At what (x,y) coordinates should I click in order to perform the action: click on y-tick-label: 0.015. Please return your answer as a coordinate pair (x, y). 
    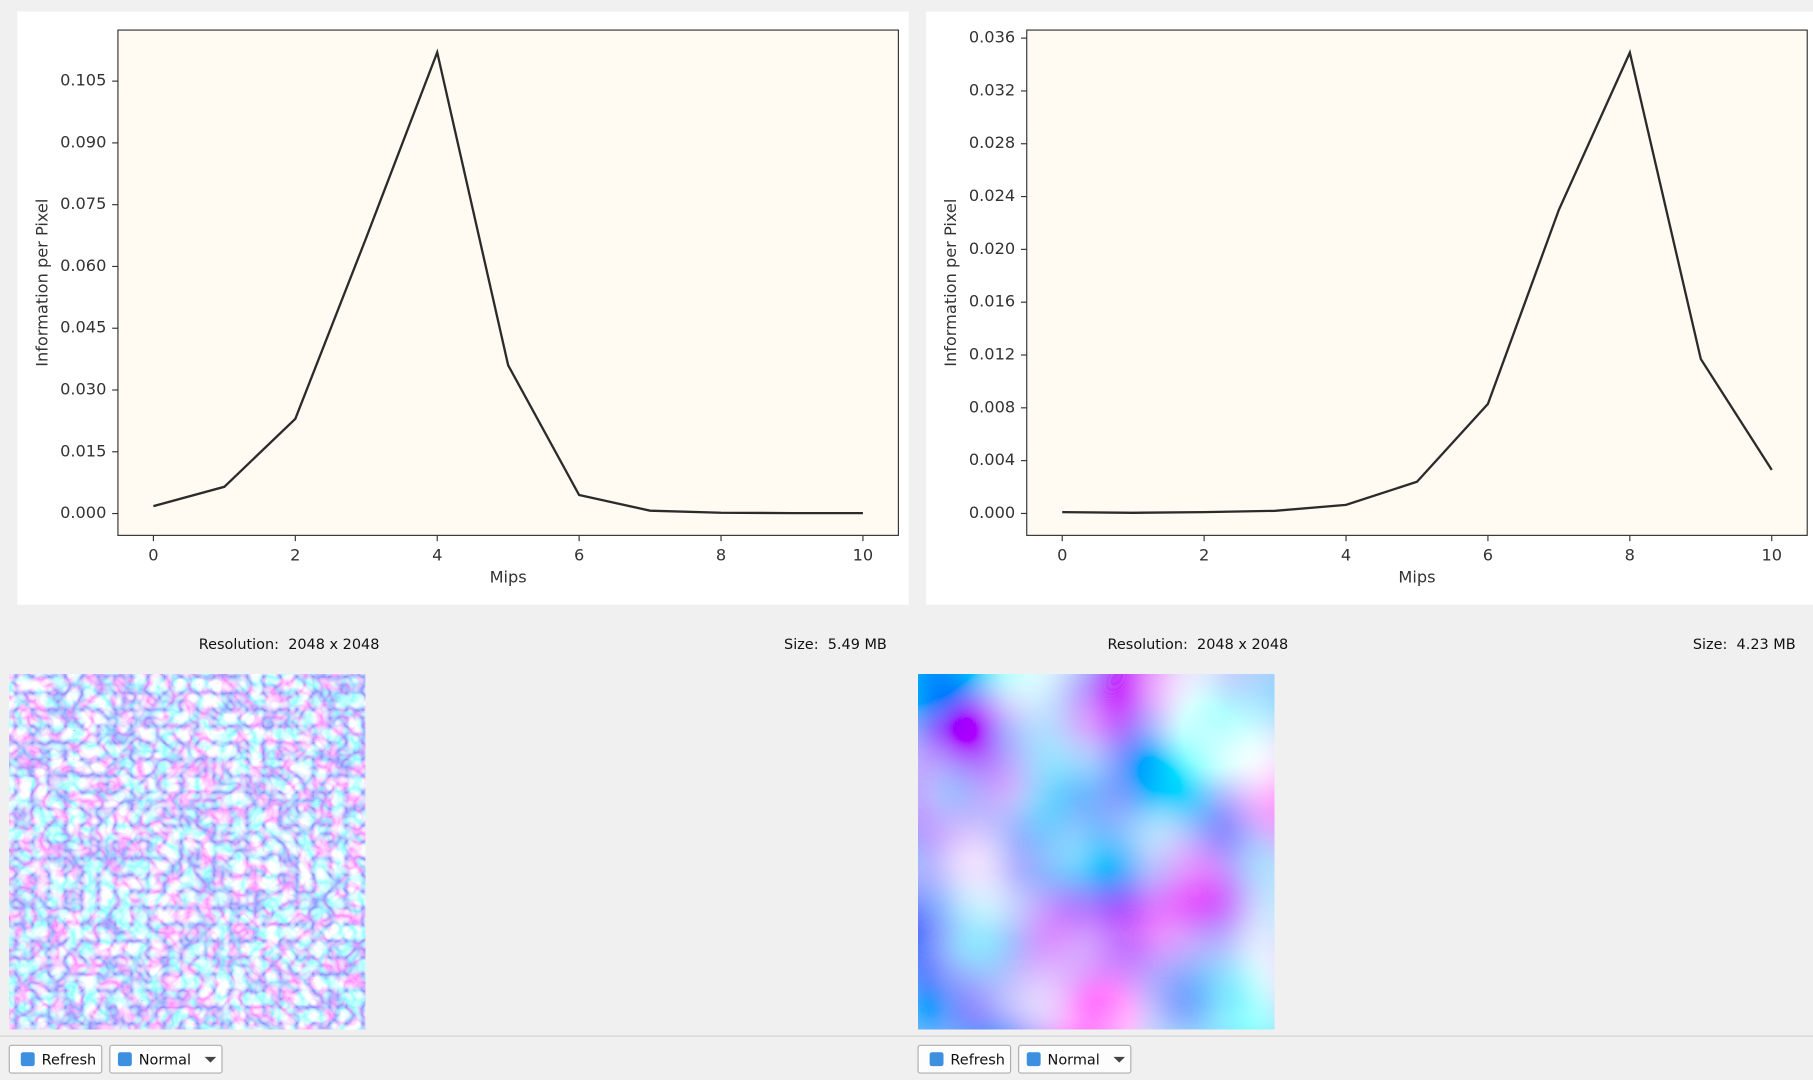
    Looking at the image, I should click on (83, 450).